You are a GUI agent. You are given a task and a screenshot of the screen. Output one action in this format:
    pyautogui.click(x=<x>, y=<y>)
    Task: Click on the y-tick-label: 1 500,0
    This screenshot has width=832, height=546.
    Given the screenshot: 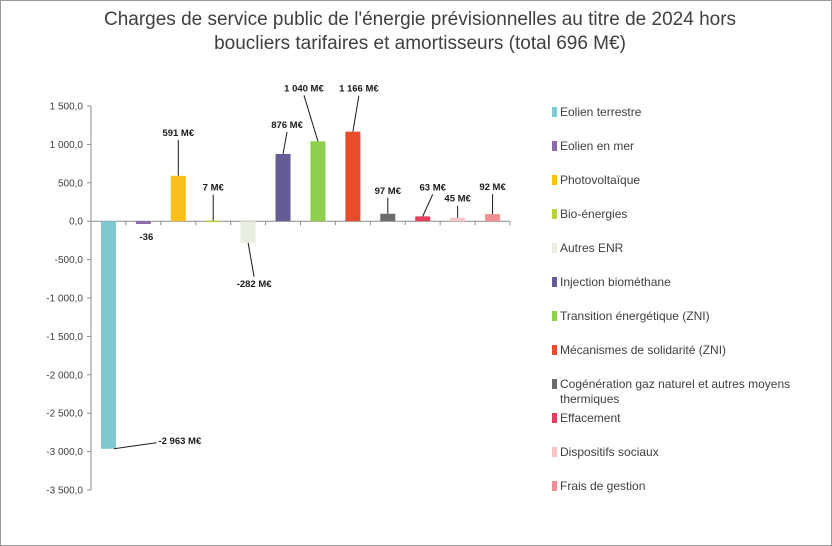 What is the action you would take?
    pyautogui.click(x=67, y=107)
    